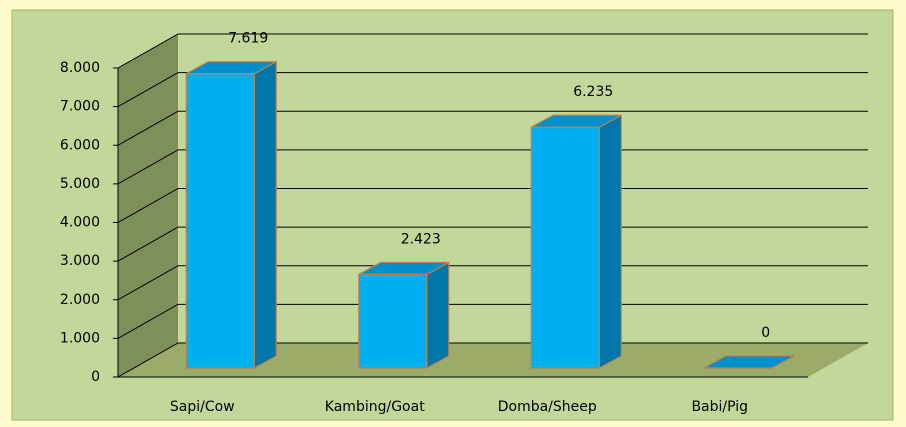 This screenshot has width=906, height=427. I want to click on x-tick-label: Domba/Sheep, so click(547, 407).